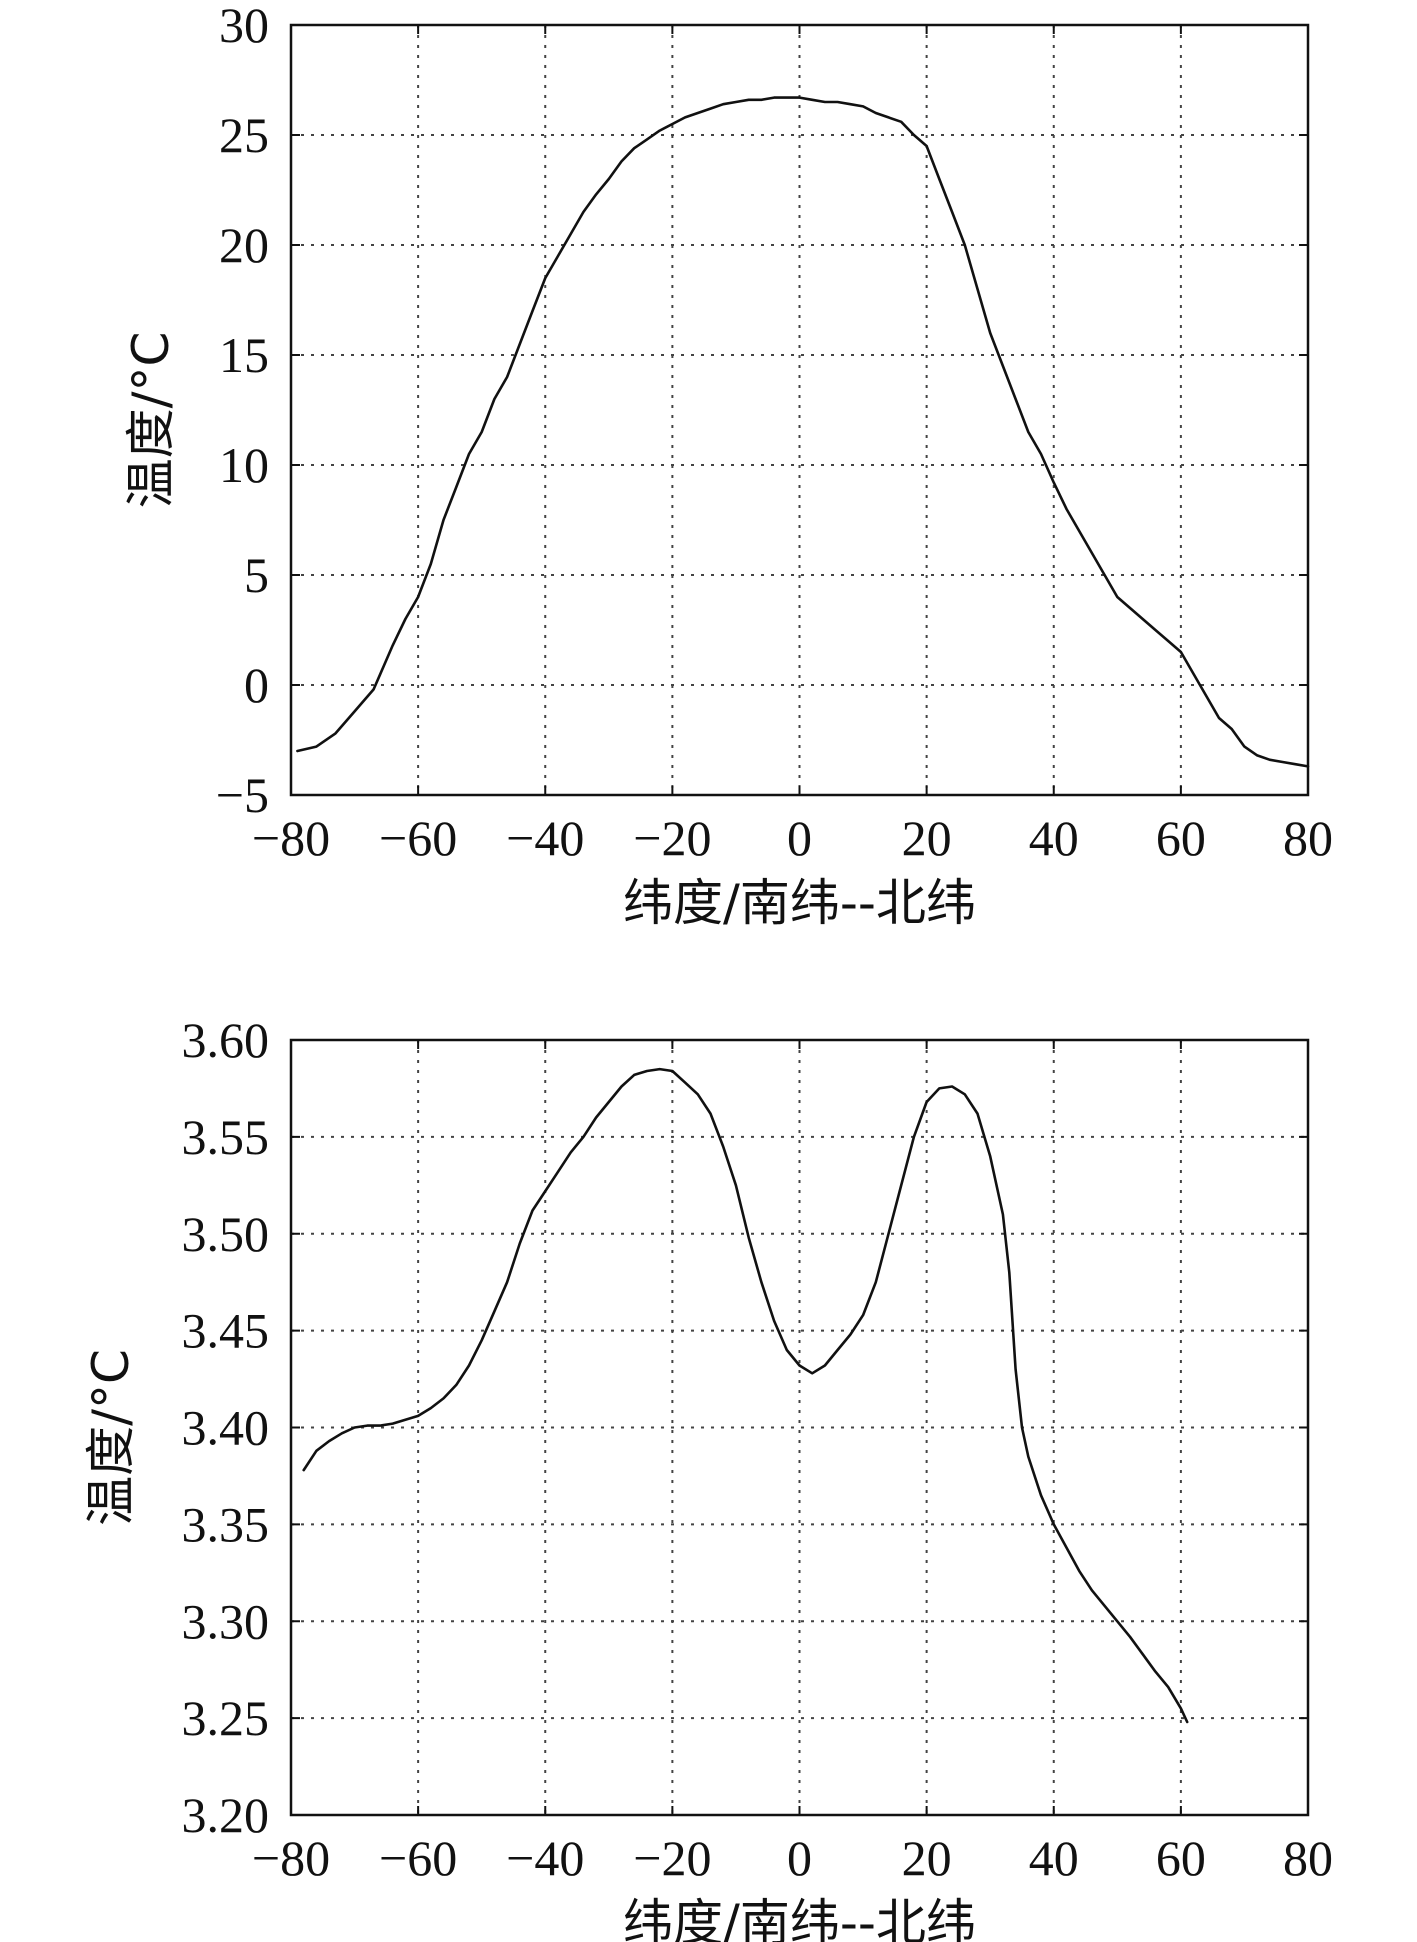 Image resolution: width=1417 pixels, height=1942 pixels. I want to click on y-tick-label: 30, so click(244, 26).